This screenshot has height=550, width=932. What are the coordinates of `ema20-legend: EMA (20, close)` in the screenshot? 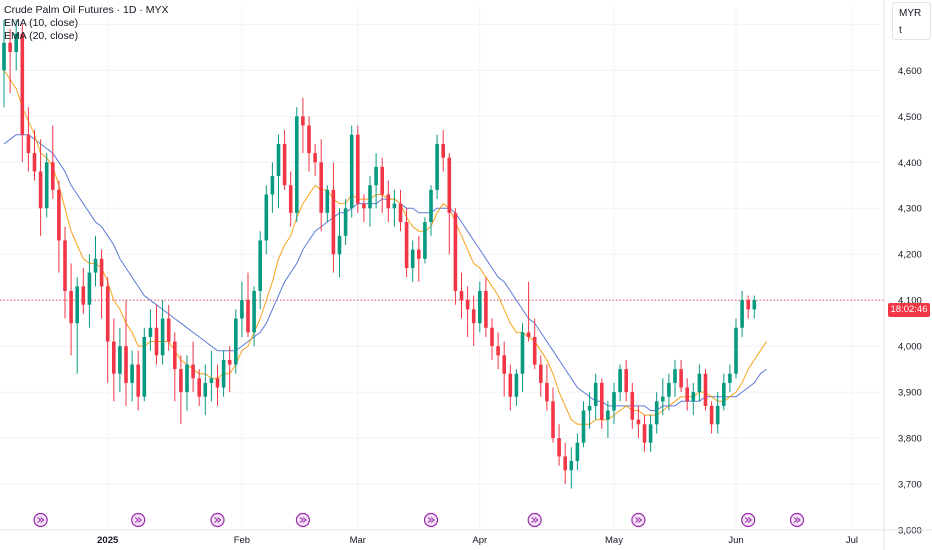 It's located at (41, 36).